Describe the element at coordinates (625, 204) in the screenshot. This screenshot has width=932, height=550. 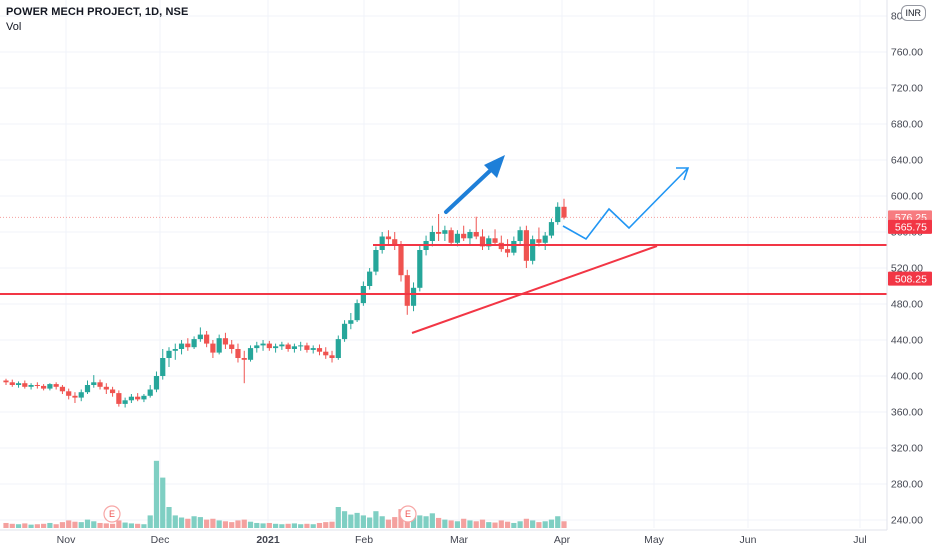
I see `projected-path` at that location.